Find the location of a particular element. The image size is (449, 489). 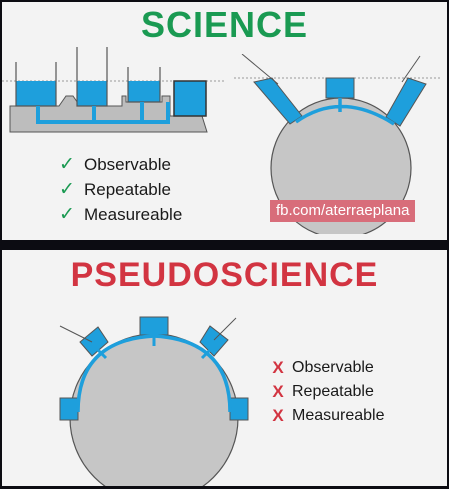

criterion-measureable: X Measureable is located at coordinates (327, 416).